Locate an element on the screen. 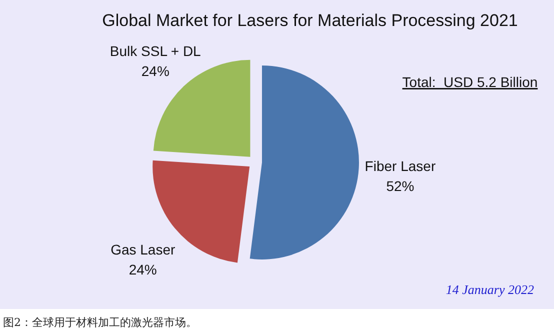 Image resolution: width=554 pixels, height=332 pixels. slice-label: Bulk SSL + DL is located at coordinates (156, 50).